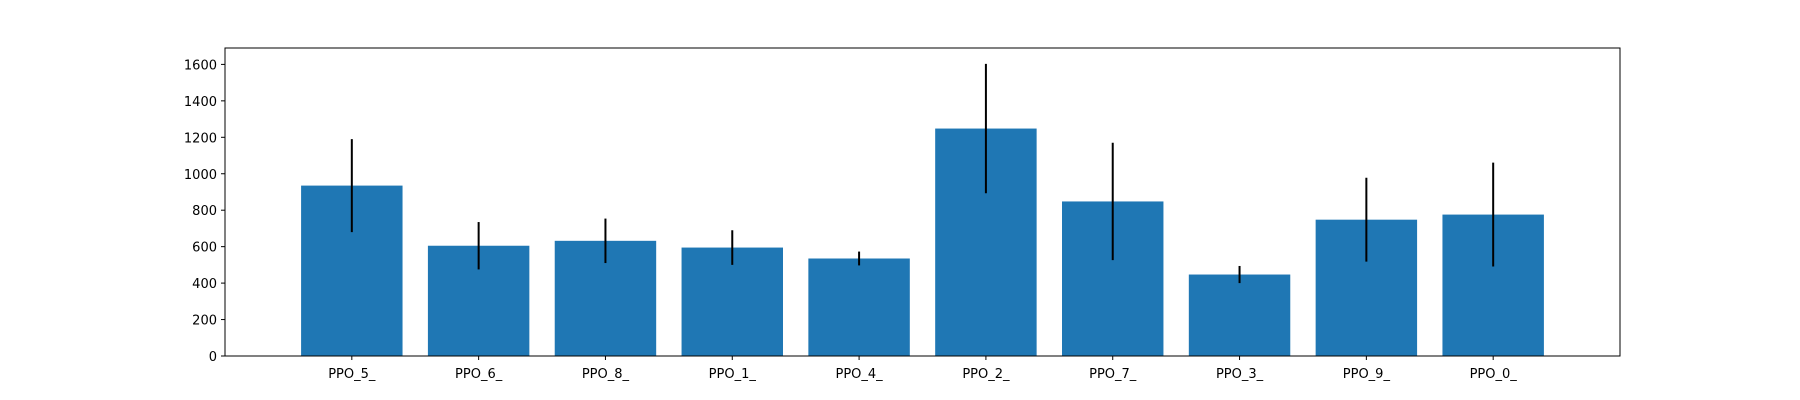 The width and height of the screenshot is (1800, 400). Describe the element at coordinates (1240, 374) in the screenshot. I see `x-tick-label: PPO_3_` at that location.